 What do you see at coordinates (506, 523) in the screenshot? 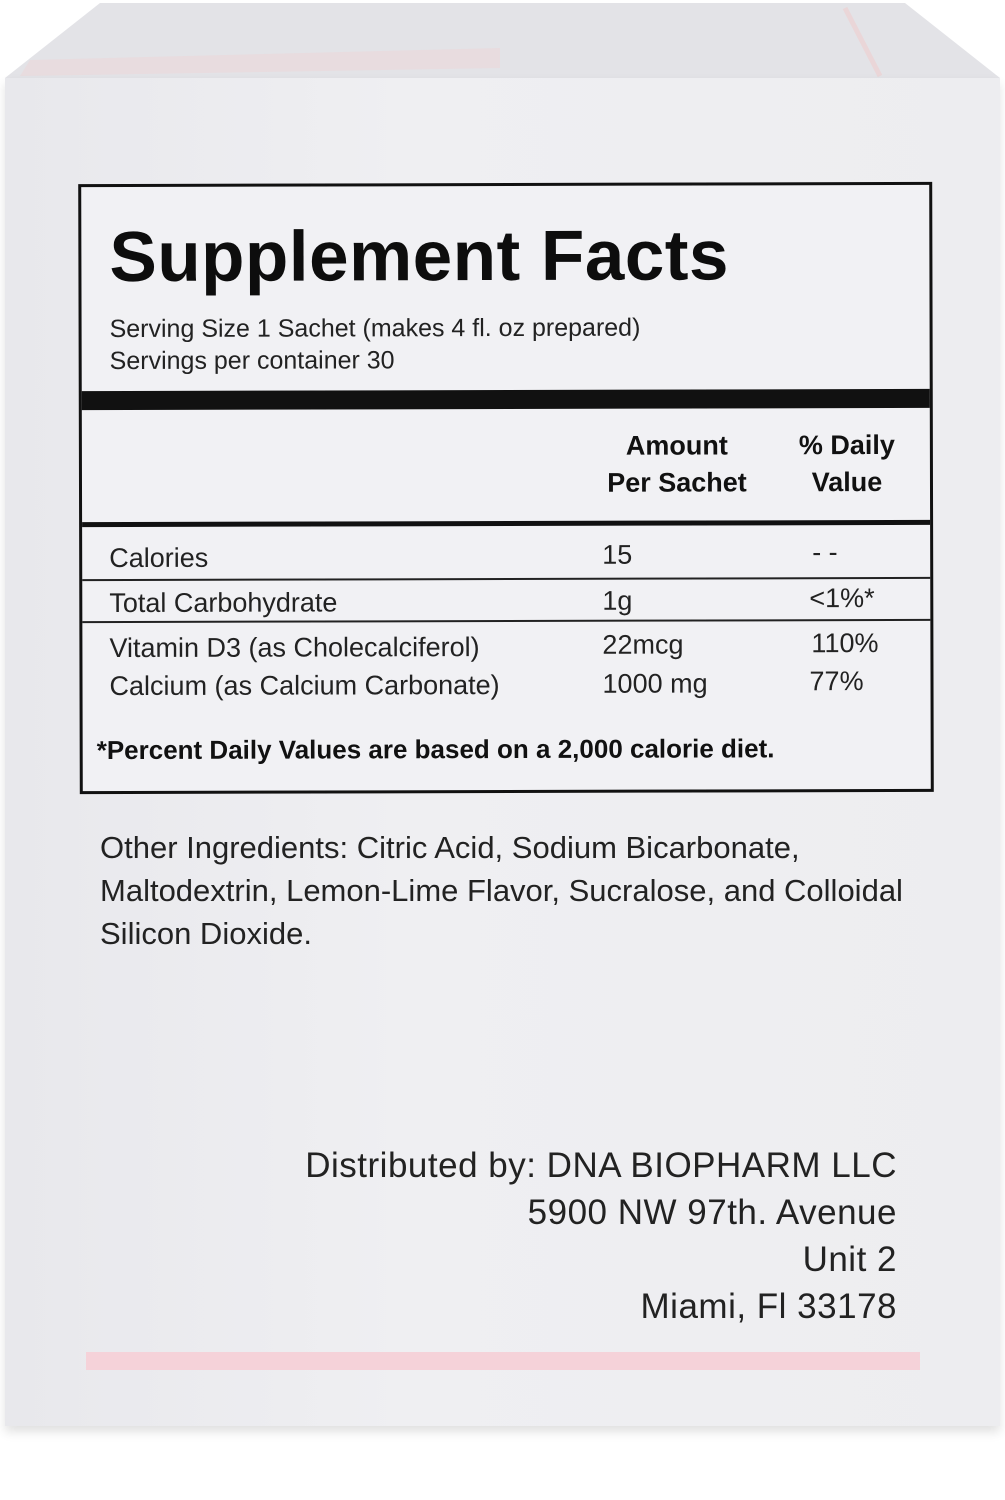
I see `header-divider` at bounding box center [506, 523].